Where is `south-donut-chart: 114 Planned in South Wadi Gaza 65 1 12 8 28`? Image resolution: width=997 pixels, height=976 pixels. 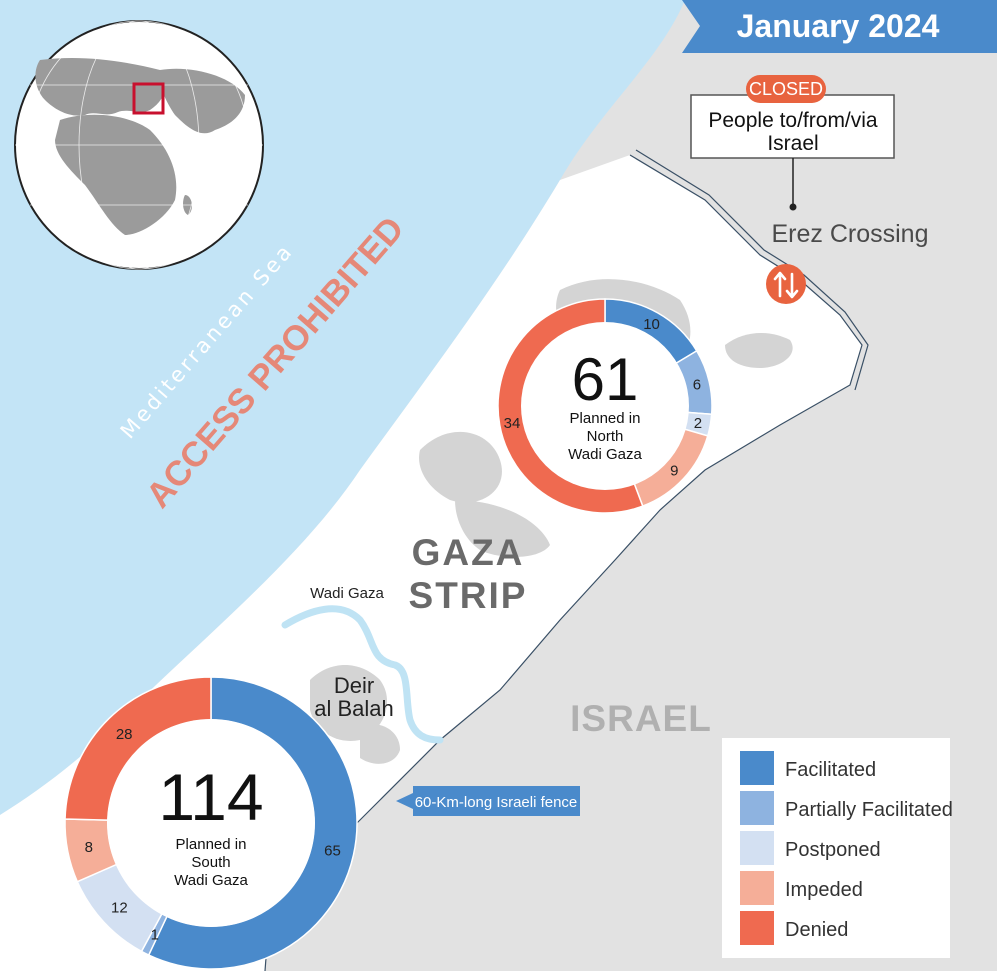 south-donut-chart: 114 Planned in South Wadi Gaza 65 1 12 8 28 is located at coordinates (211, 823).